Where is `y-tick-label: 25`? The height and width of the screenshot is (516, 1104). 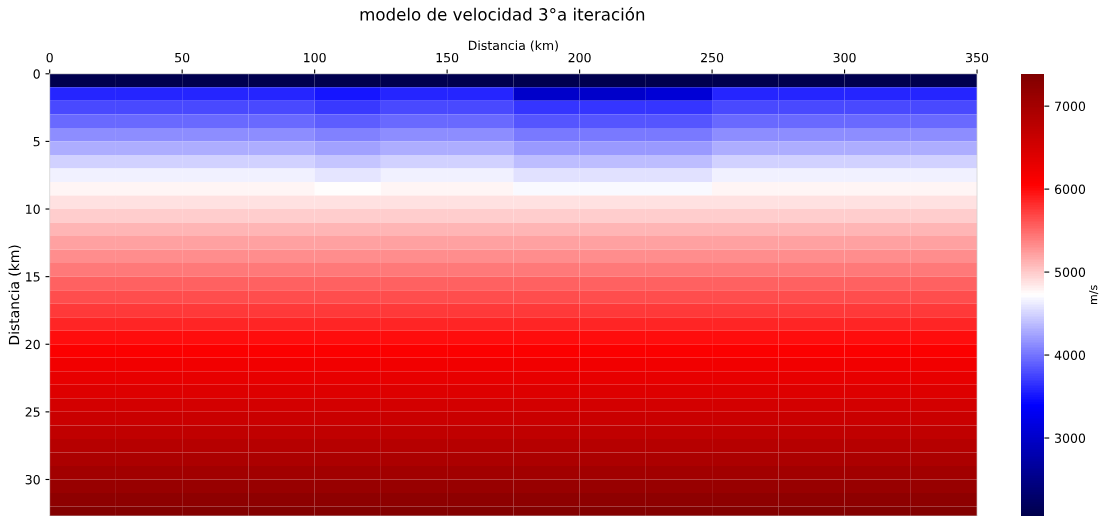 y-tick-label: 25 is located at coordinates (32, 412).